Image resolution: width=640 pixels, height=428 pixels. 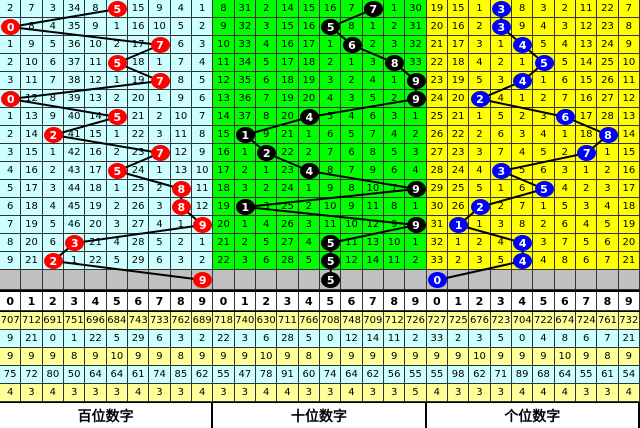 What do you see at coordinates (352, 393) in the screenshot?
I see `stat-cell: 4` at bounding box center [352, 393].